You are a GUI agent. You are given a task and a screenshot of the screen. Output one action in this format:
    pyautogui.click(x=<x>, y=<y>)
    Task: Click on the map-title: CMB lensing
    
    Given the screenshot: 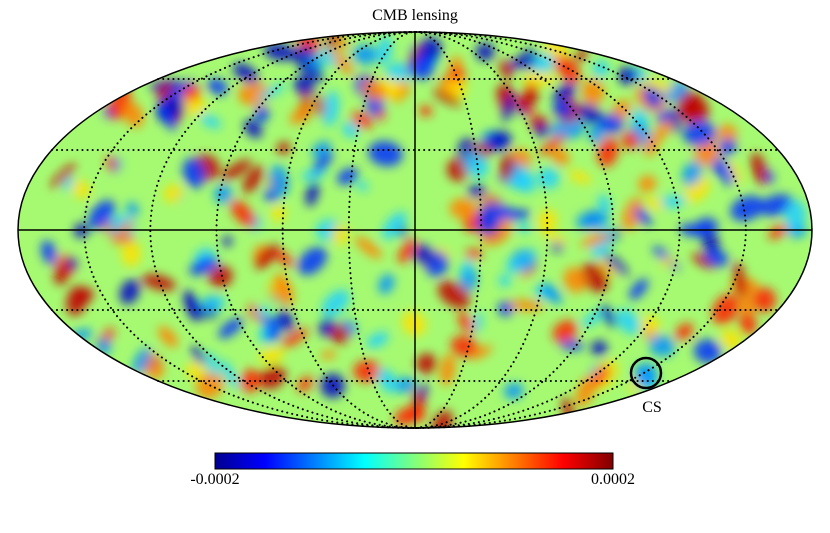 What is the action you would take?
    pyautogui.click(x=415, y=15)
    